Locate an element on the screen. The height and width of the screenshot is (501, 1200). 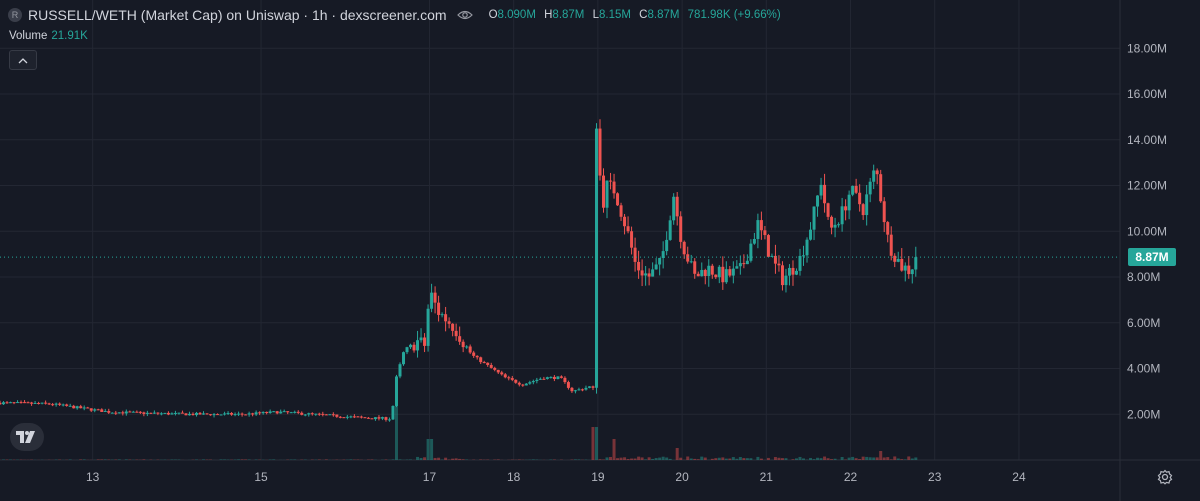
collapse-legend-button is located at coordinates (23, 60).